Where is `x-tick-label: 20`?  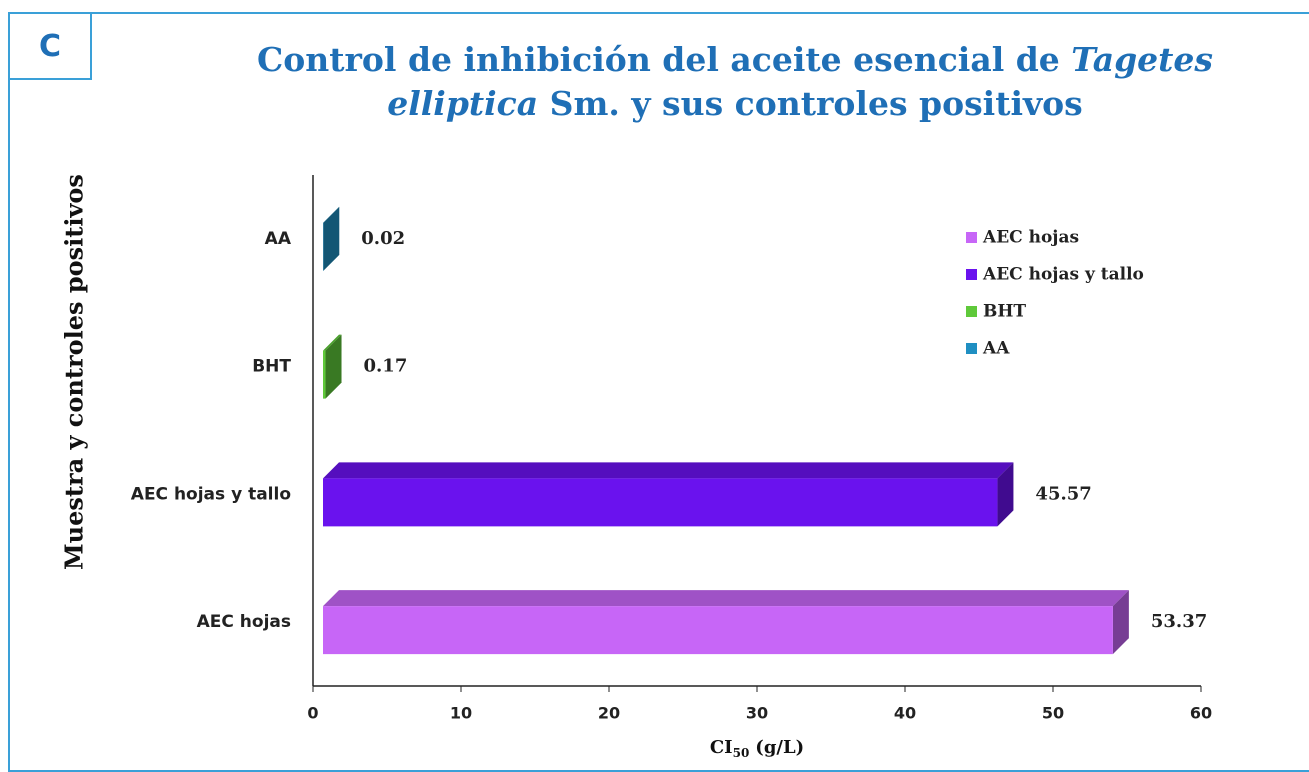 x-tick-label: 20 is located at coordinates (609, 713).